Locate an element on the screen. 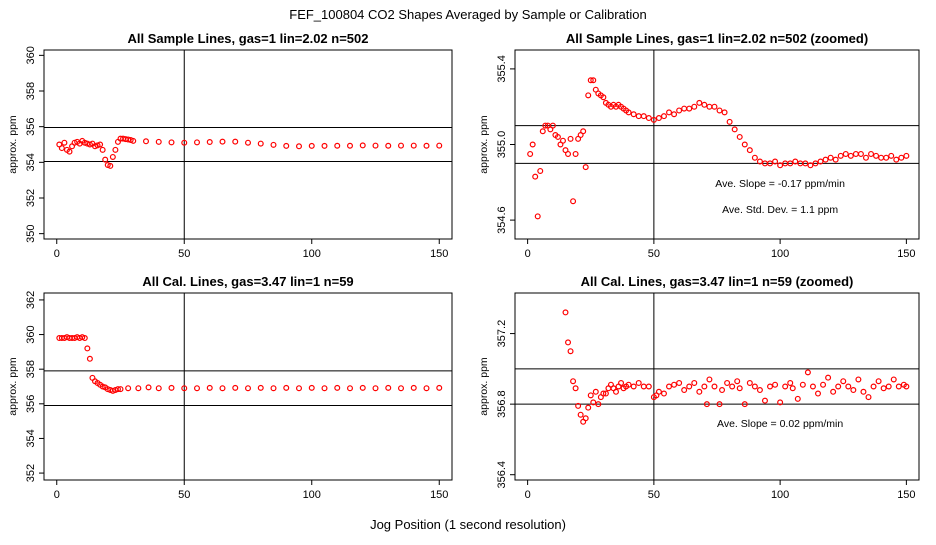 This screenshot has width=936, height=545. figure-xlabel: Jog Position (1 second resolution) is located at coordinates (468, 524).